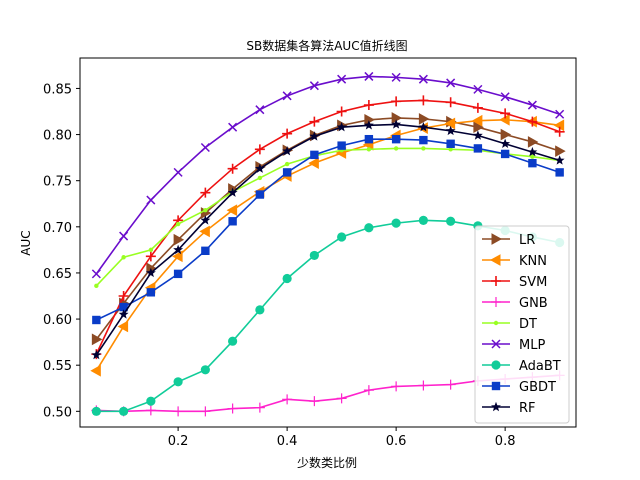 This screenshot has height=480, width=640. What do you see at coordinates (57, 182) in the screenshot?
I see `y-tick-label: 0.75` at bounding box center [57, 182].